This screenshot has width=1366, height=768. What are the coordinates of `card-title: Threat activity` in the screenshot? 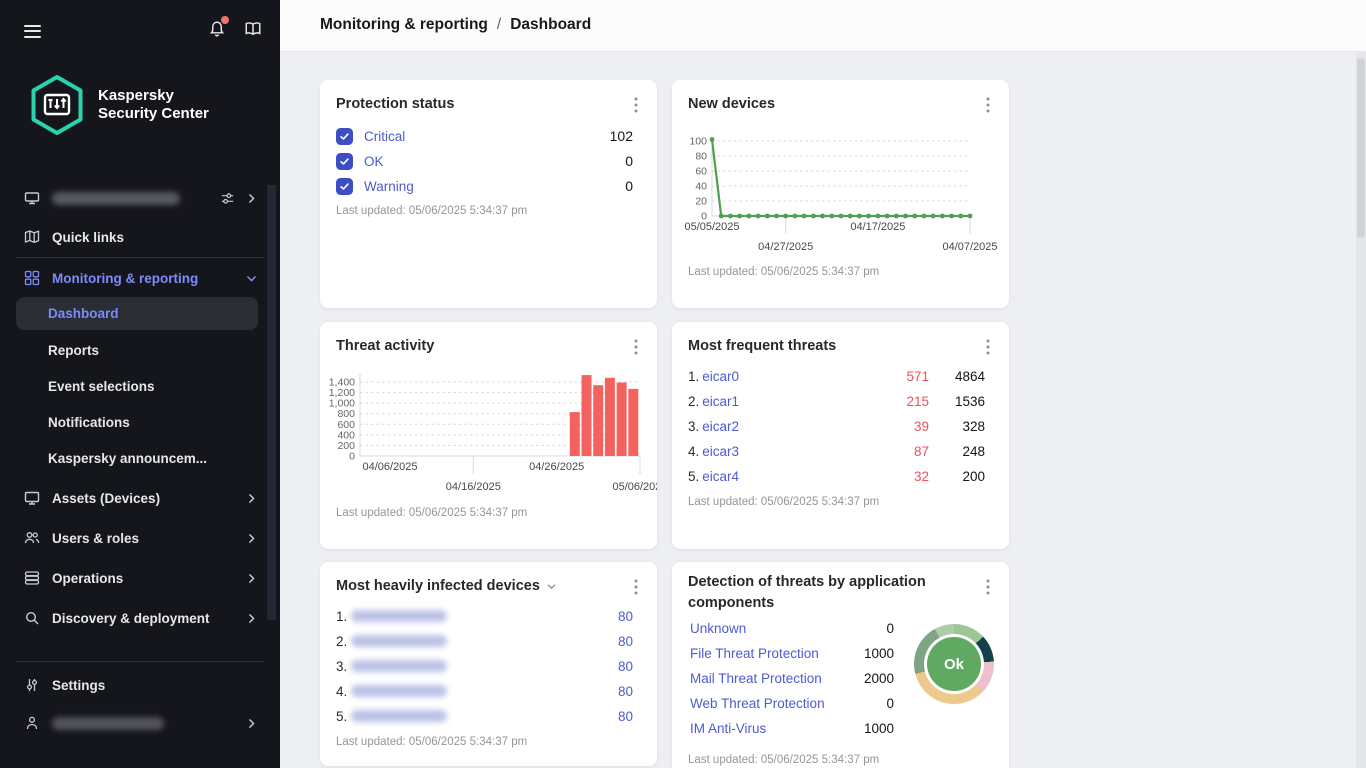 It's located at (385, 346).